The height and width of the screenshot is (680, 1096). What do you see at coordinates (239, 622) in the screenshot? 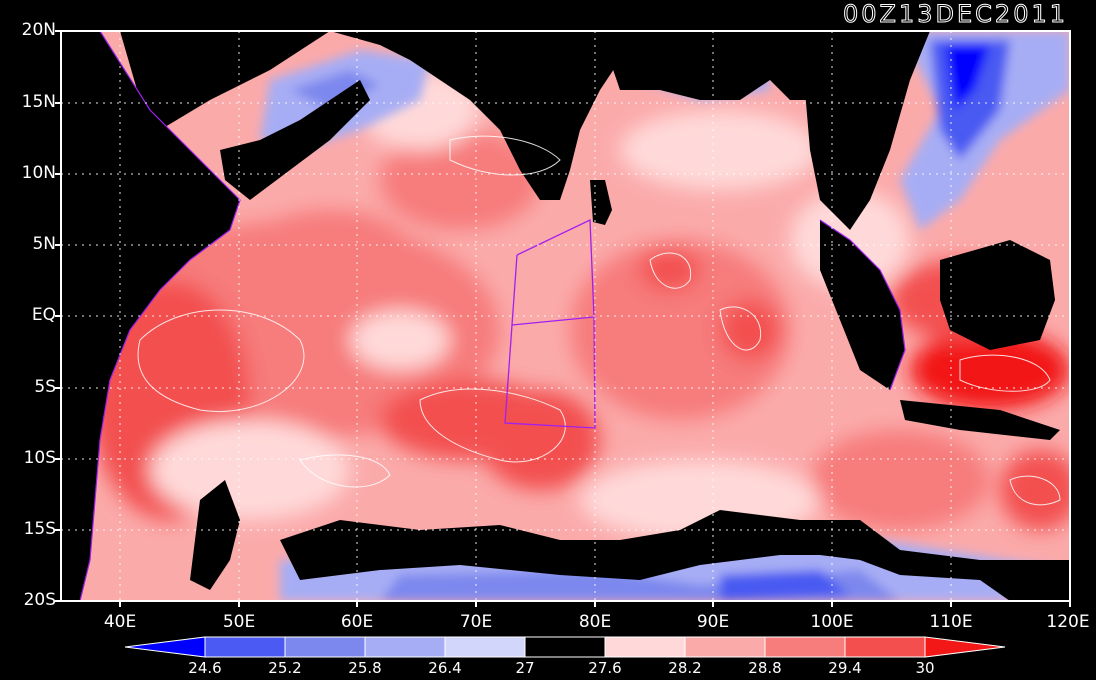
I see `lon-label: 50E` at bounding box center [239, 622].